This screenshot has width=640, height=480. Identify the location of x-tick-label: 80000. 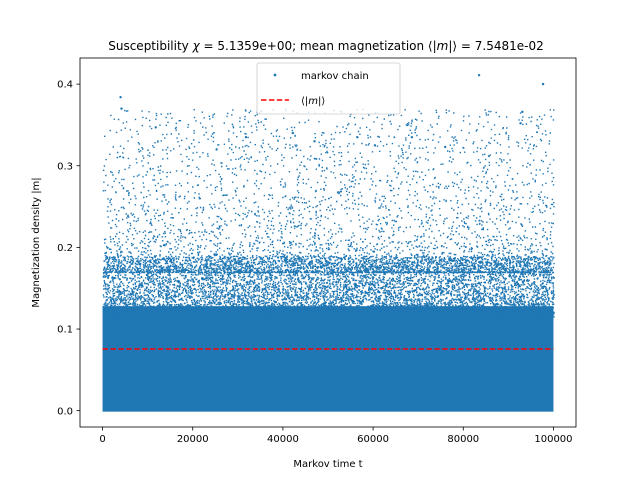
(463, 439).